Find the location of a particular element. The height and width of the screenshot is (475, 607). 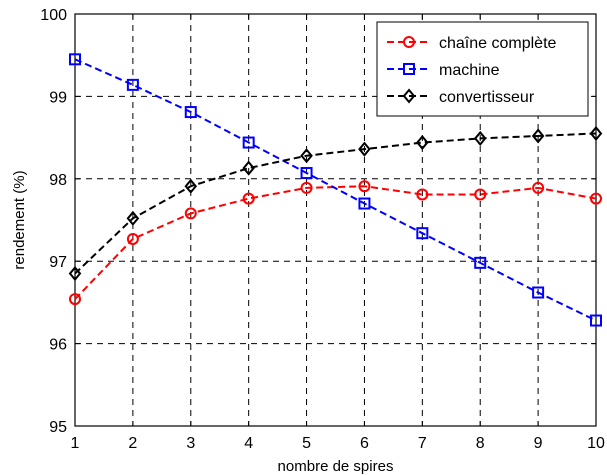

legend-label: convertisseur is located at coordinates (487, 97).